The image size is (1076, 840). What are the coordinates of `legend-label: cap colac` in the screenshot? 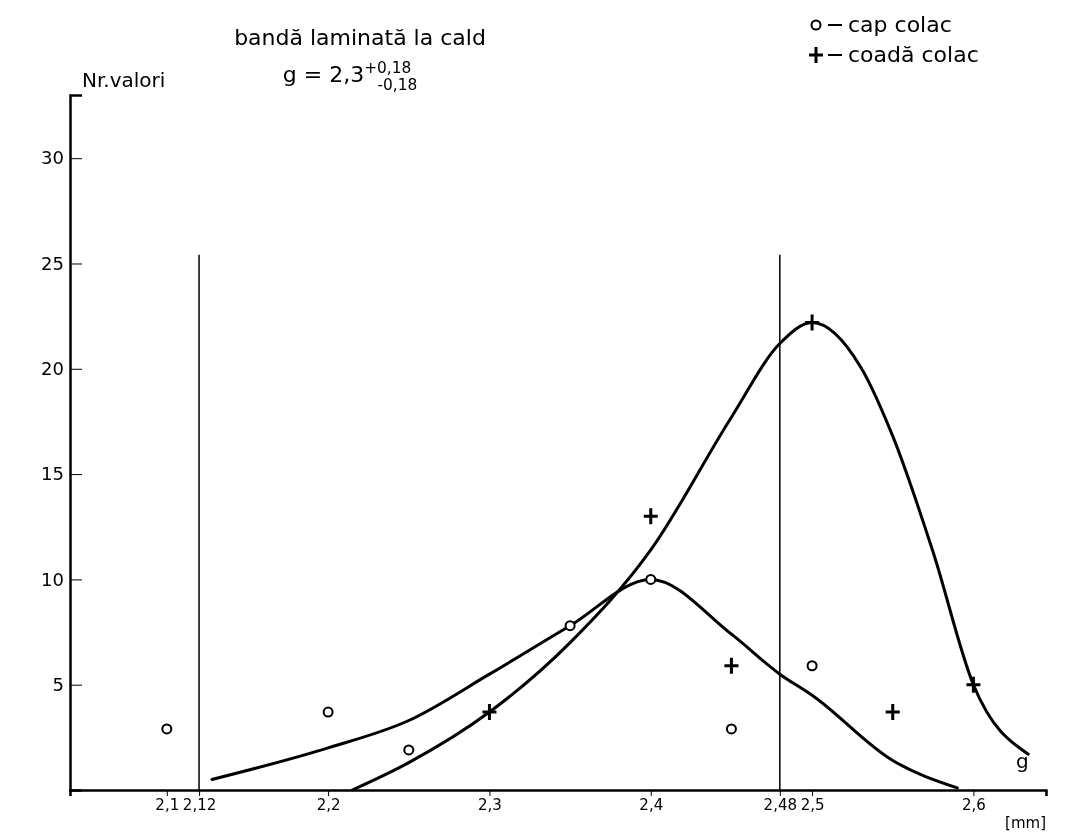 It's located at (900, 24).